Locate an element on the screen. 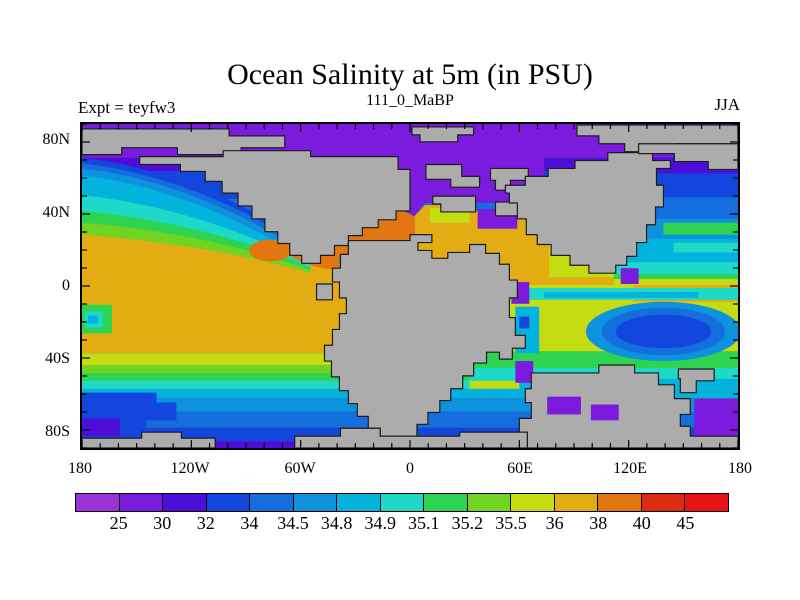 This screenshot has height=600, width=800. colorbar-label-35.2: 35.2 is located at coordinates (467, 523).